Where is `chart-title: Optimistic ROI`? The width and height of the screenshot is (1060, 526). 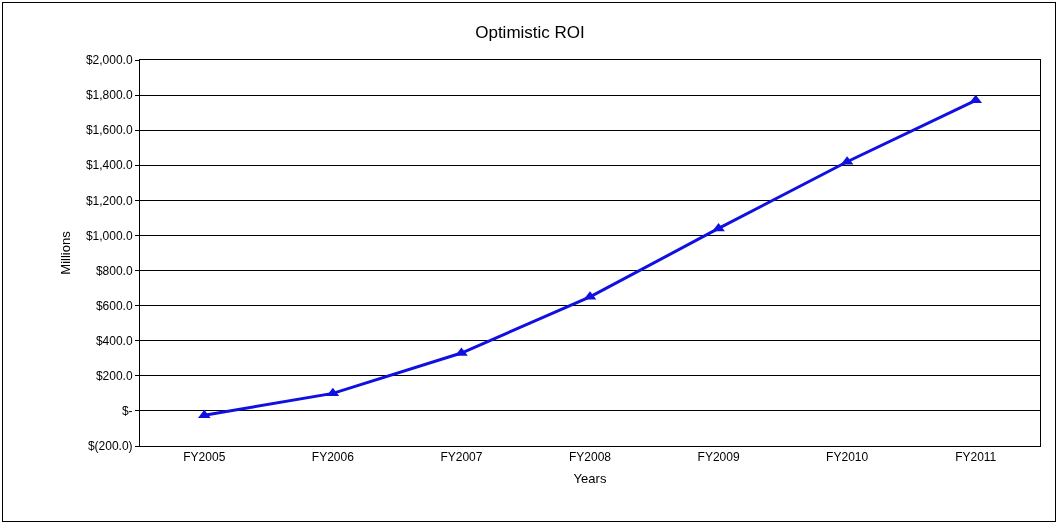 chart-title: Optimistic ROI is located at coordinates (530, 33).